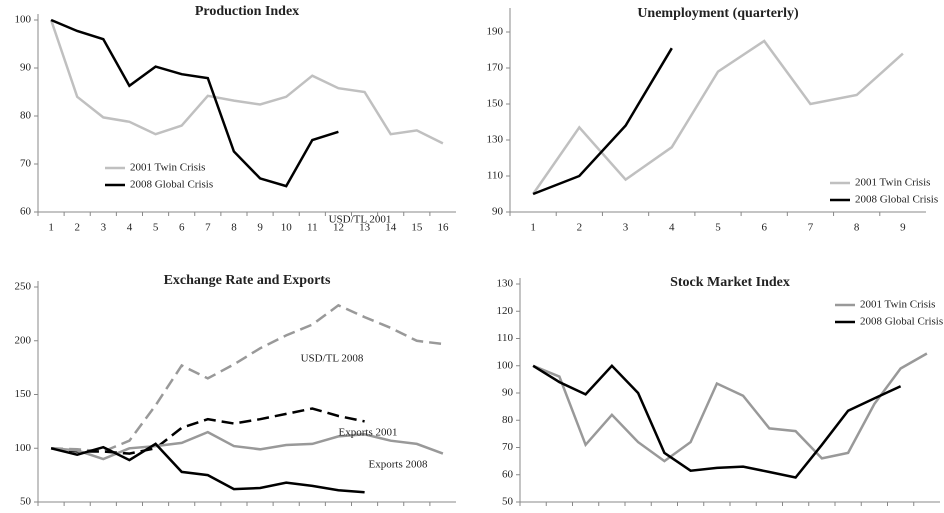 The height and width of the screenshot is (513, 944). Describe the element at coordinates (730, 282) in the screenshot. I see `chart-title: Stock Market Index` at that location.